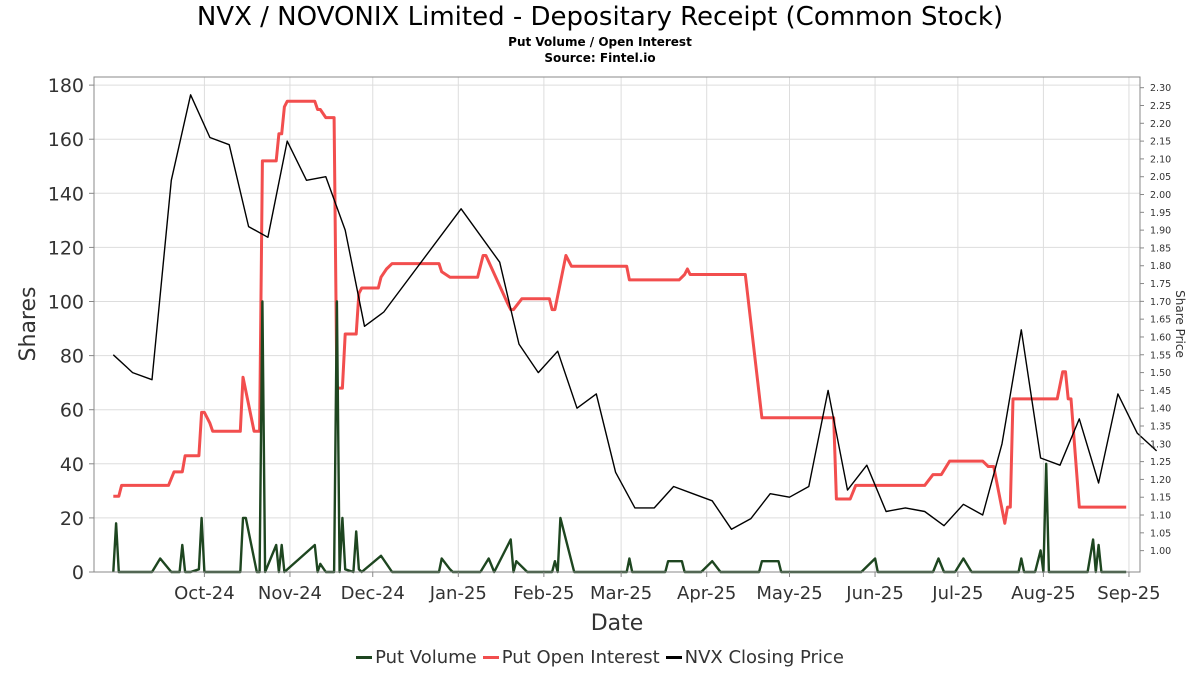 Image resolution: width=1200 pixels, height=675 pixels. Describe the element at coordinates (66, 140) in the screenshot. I see `y-tick-label: 160` at that location.